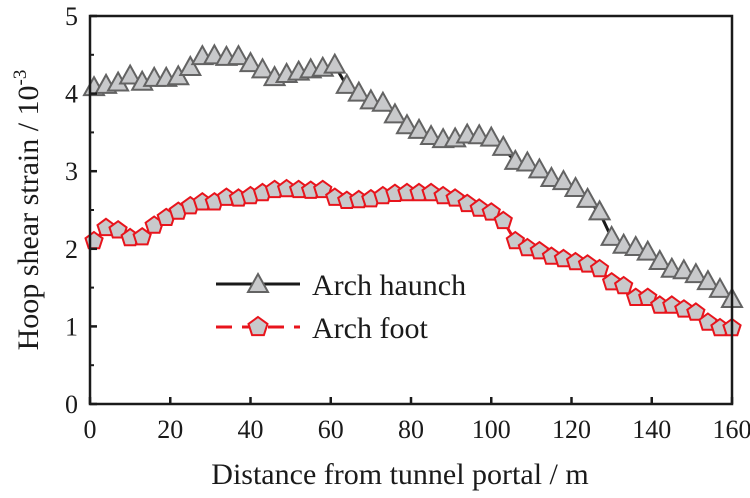 The height and width of the screenshot is (498, 750). Describe the element at coordinates (71, 171) in the screenshot. I see `y-tick-label: 3` at that location.